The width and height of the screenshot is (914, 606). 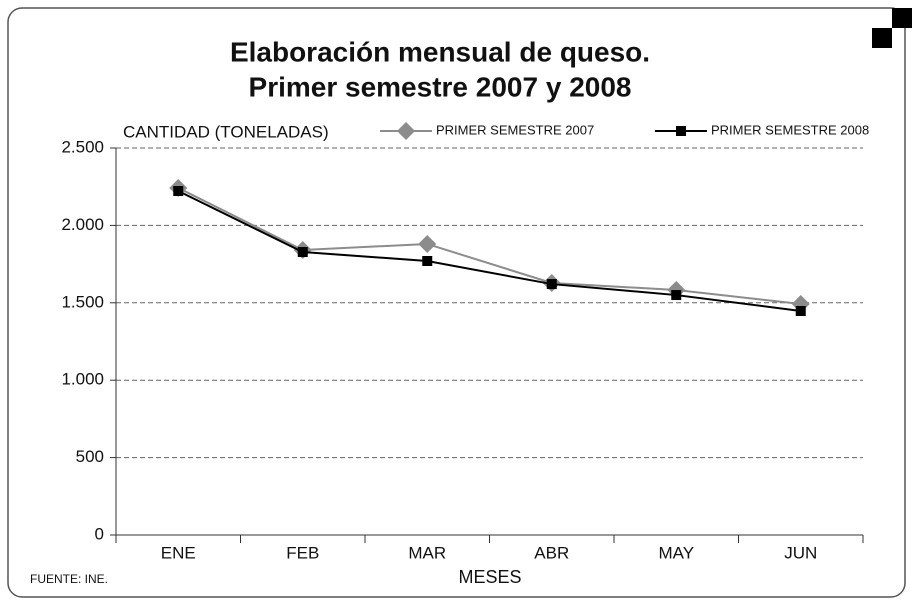 What do you see at coordinates (800, 552) in the screenshot?
I see `x-tick-label: JUN` at bounding box center [800, 552].